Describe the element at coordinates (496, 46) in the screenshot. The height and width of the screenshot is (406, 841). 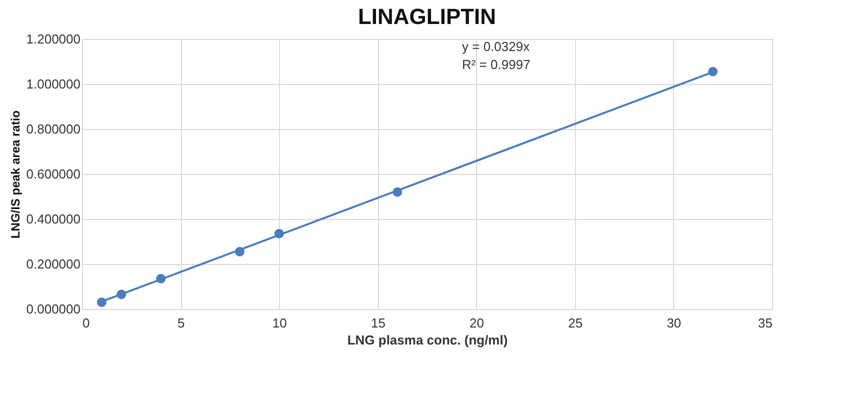
I see `annotation: y = 0.0329x` at that location.